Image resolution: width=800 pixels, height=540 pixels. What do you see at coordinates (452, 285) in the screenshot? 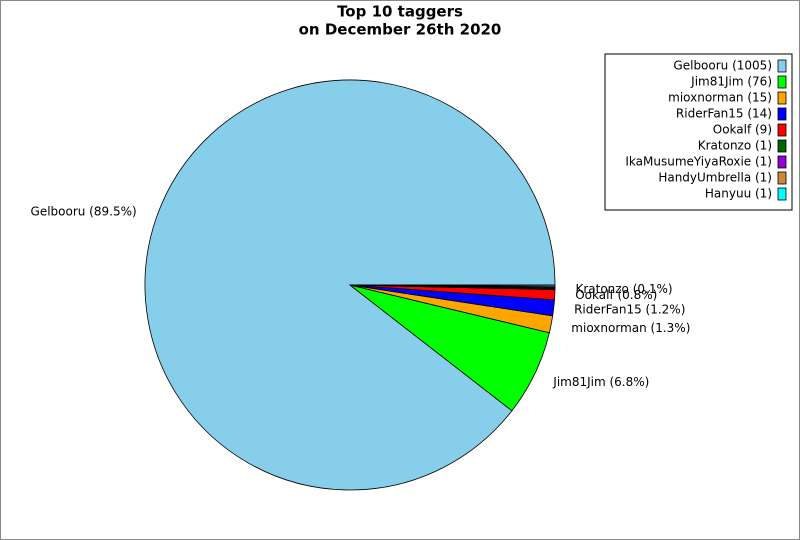
I see `pie-slice` at bounding box center [452, 285].